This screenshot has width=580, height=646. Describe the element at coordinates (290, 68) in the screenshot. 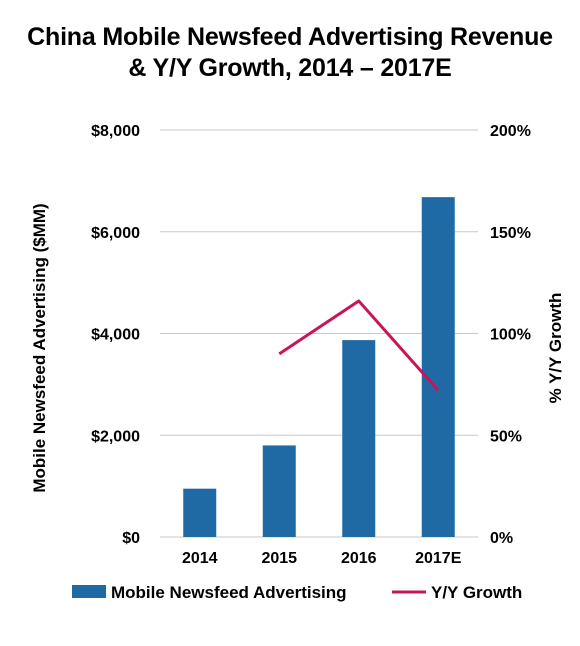

I see `chart-title-line-2: & Y/Y Growth, 2014 – 2017E` at that location.